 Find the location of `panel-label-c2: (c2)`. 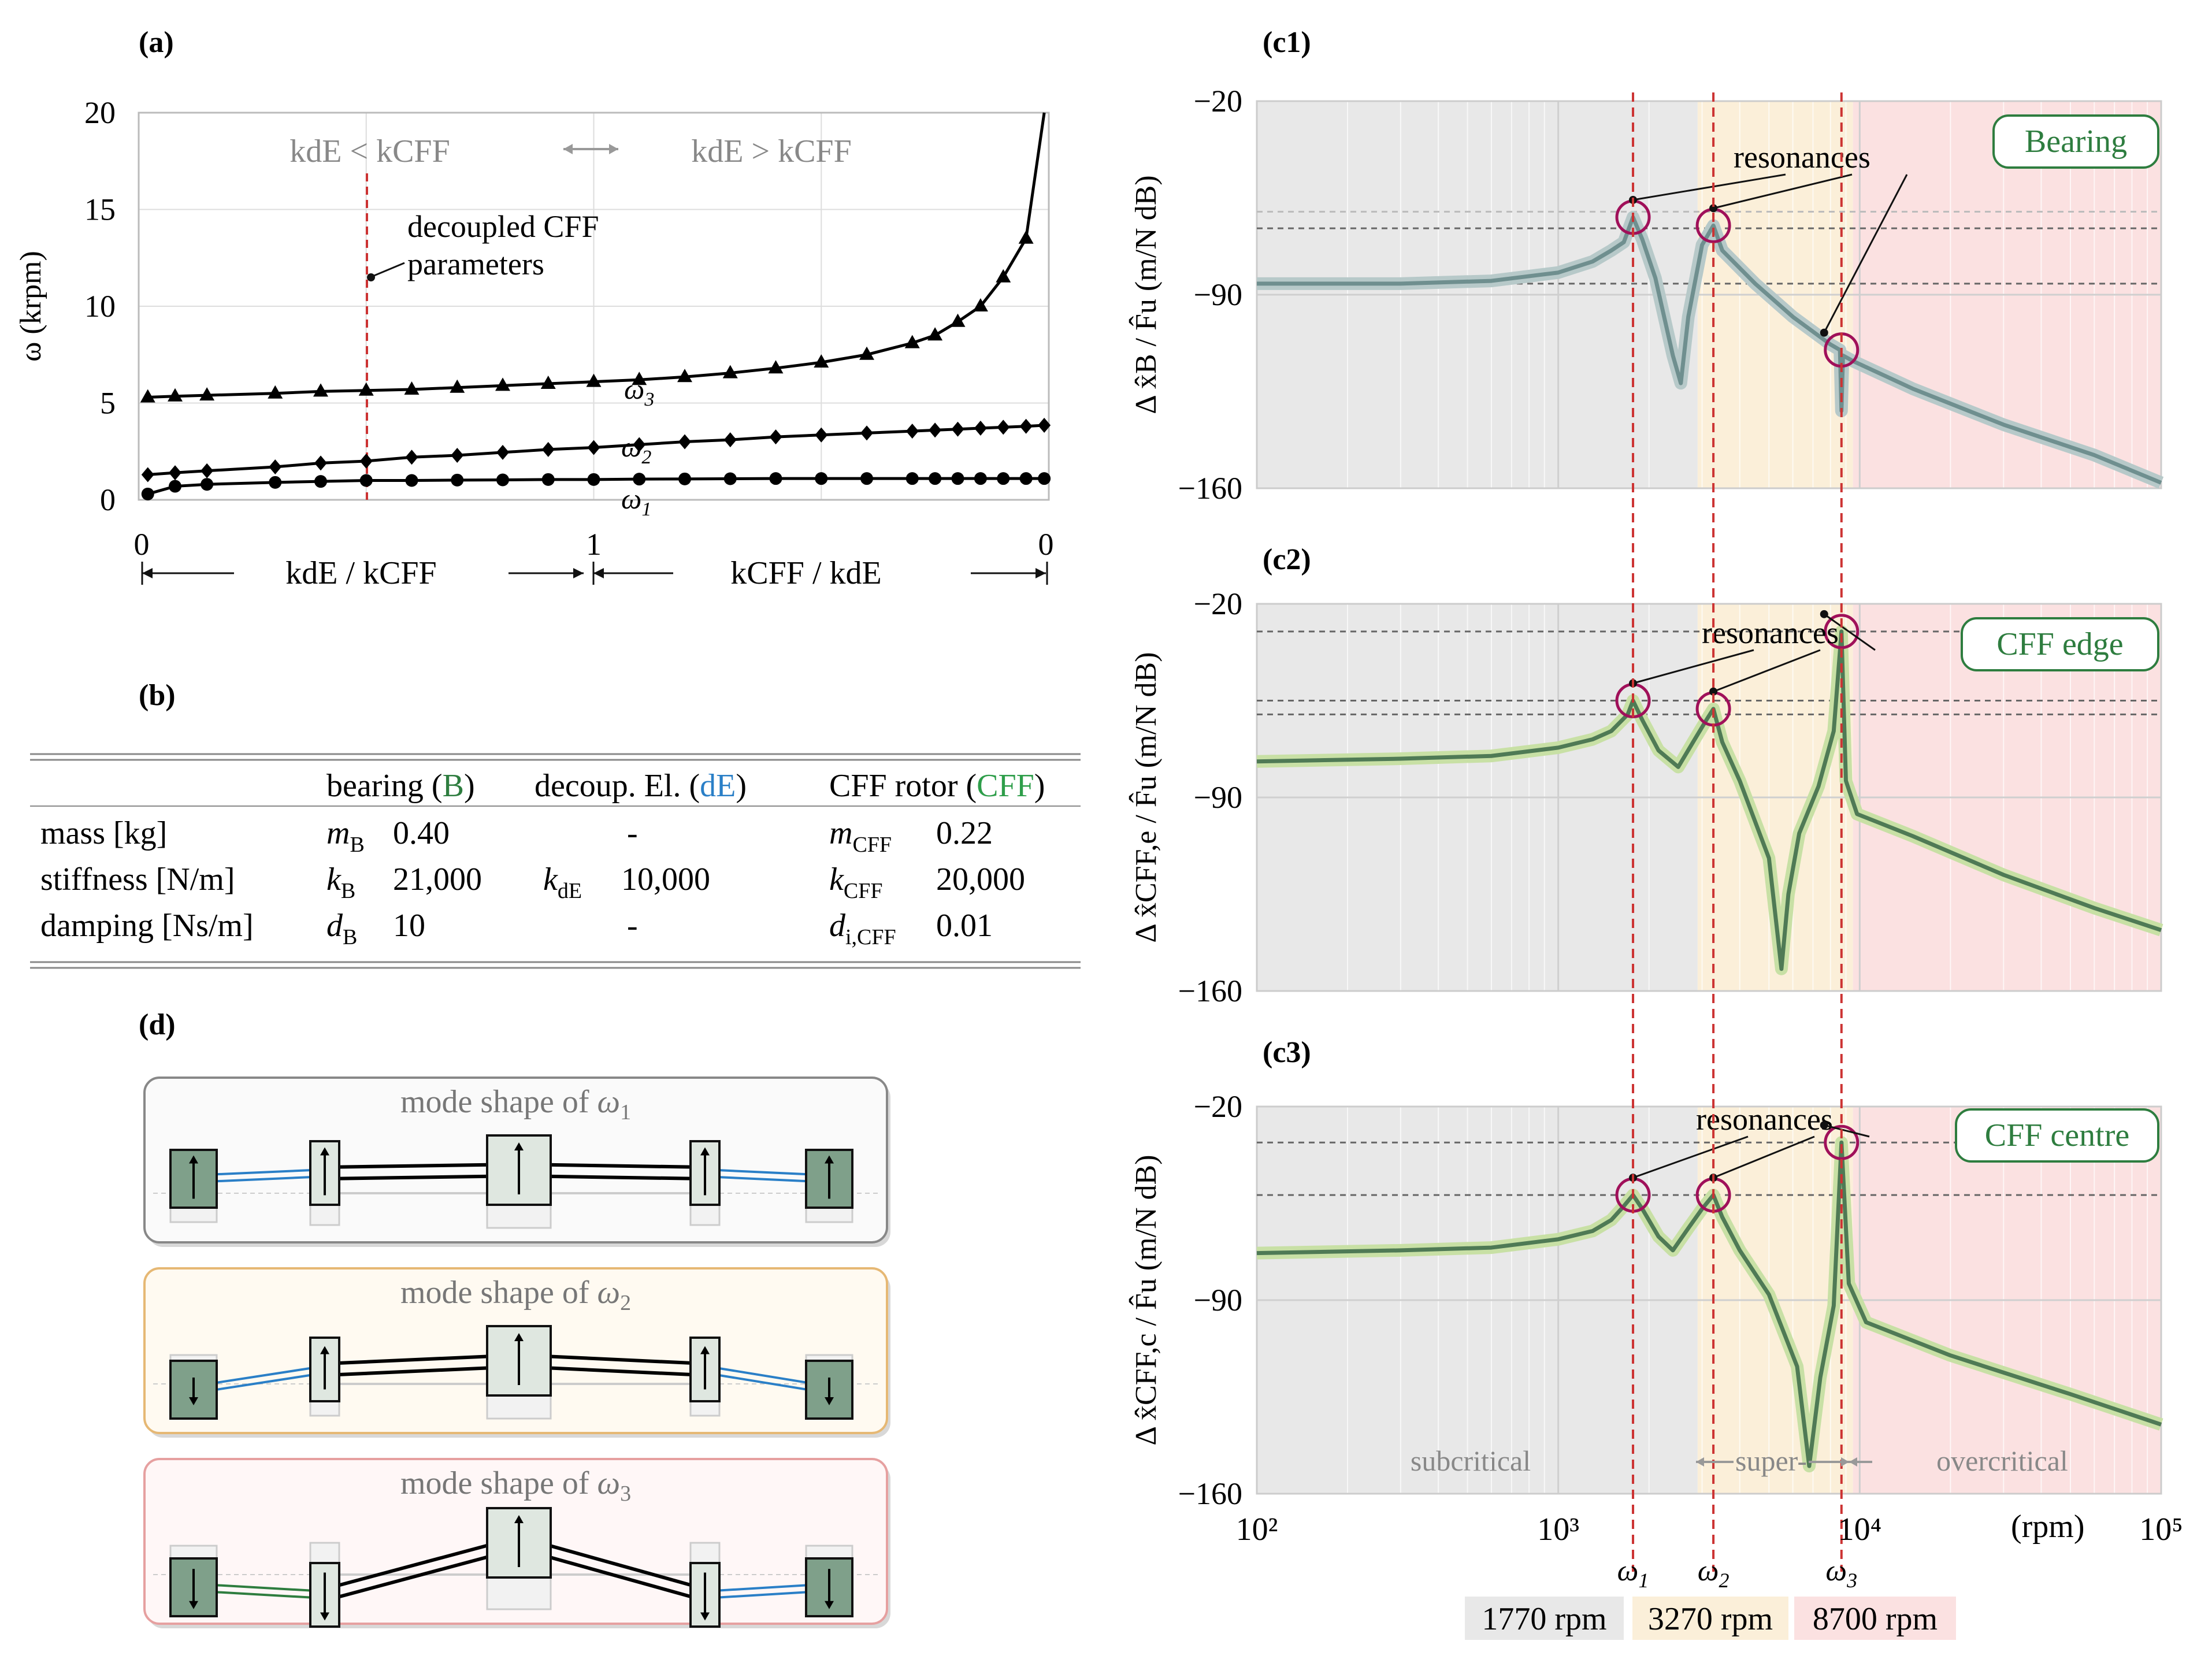

panel-label-c2: (c2) is located at coordinates (1287, 559).